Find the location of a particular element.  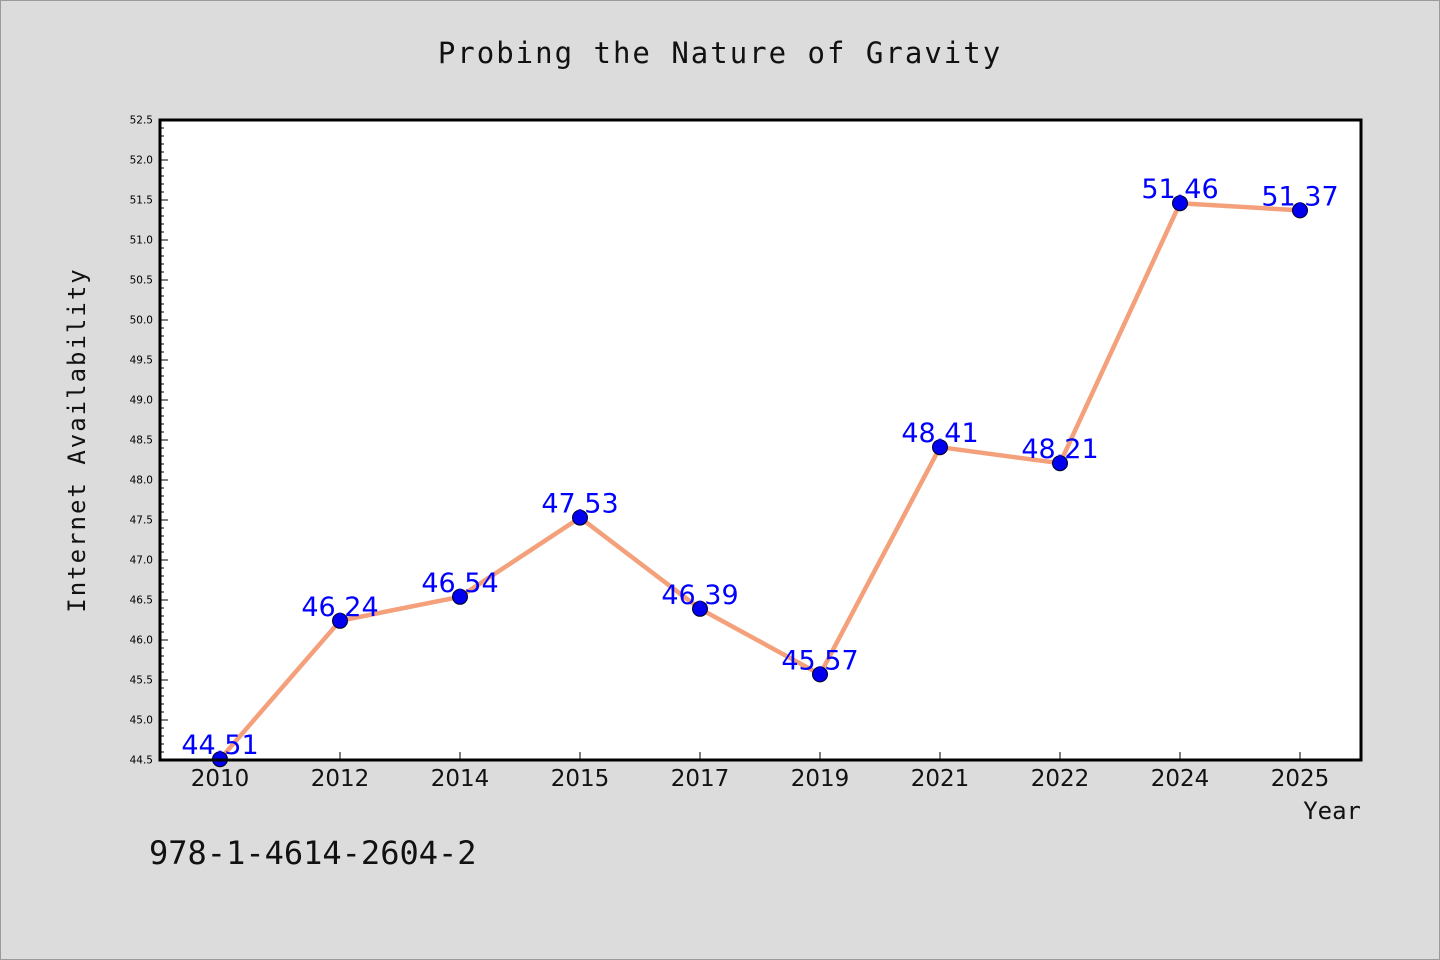

data-label: 47.53 is located at coordinates (579, 504).